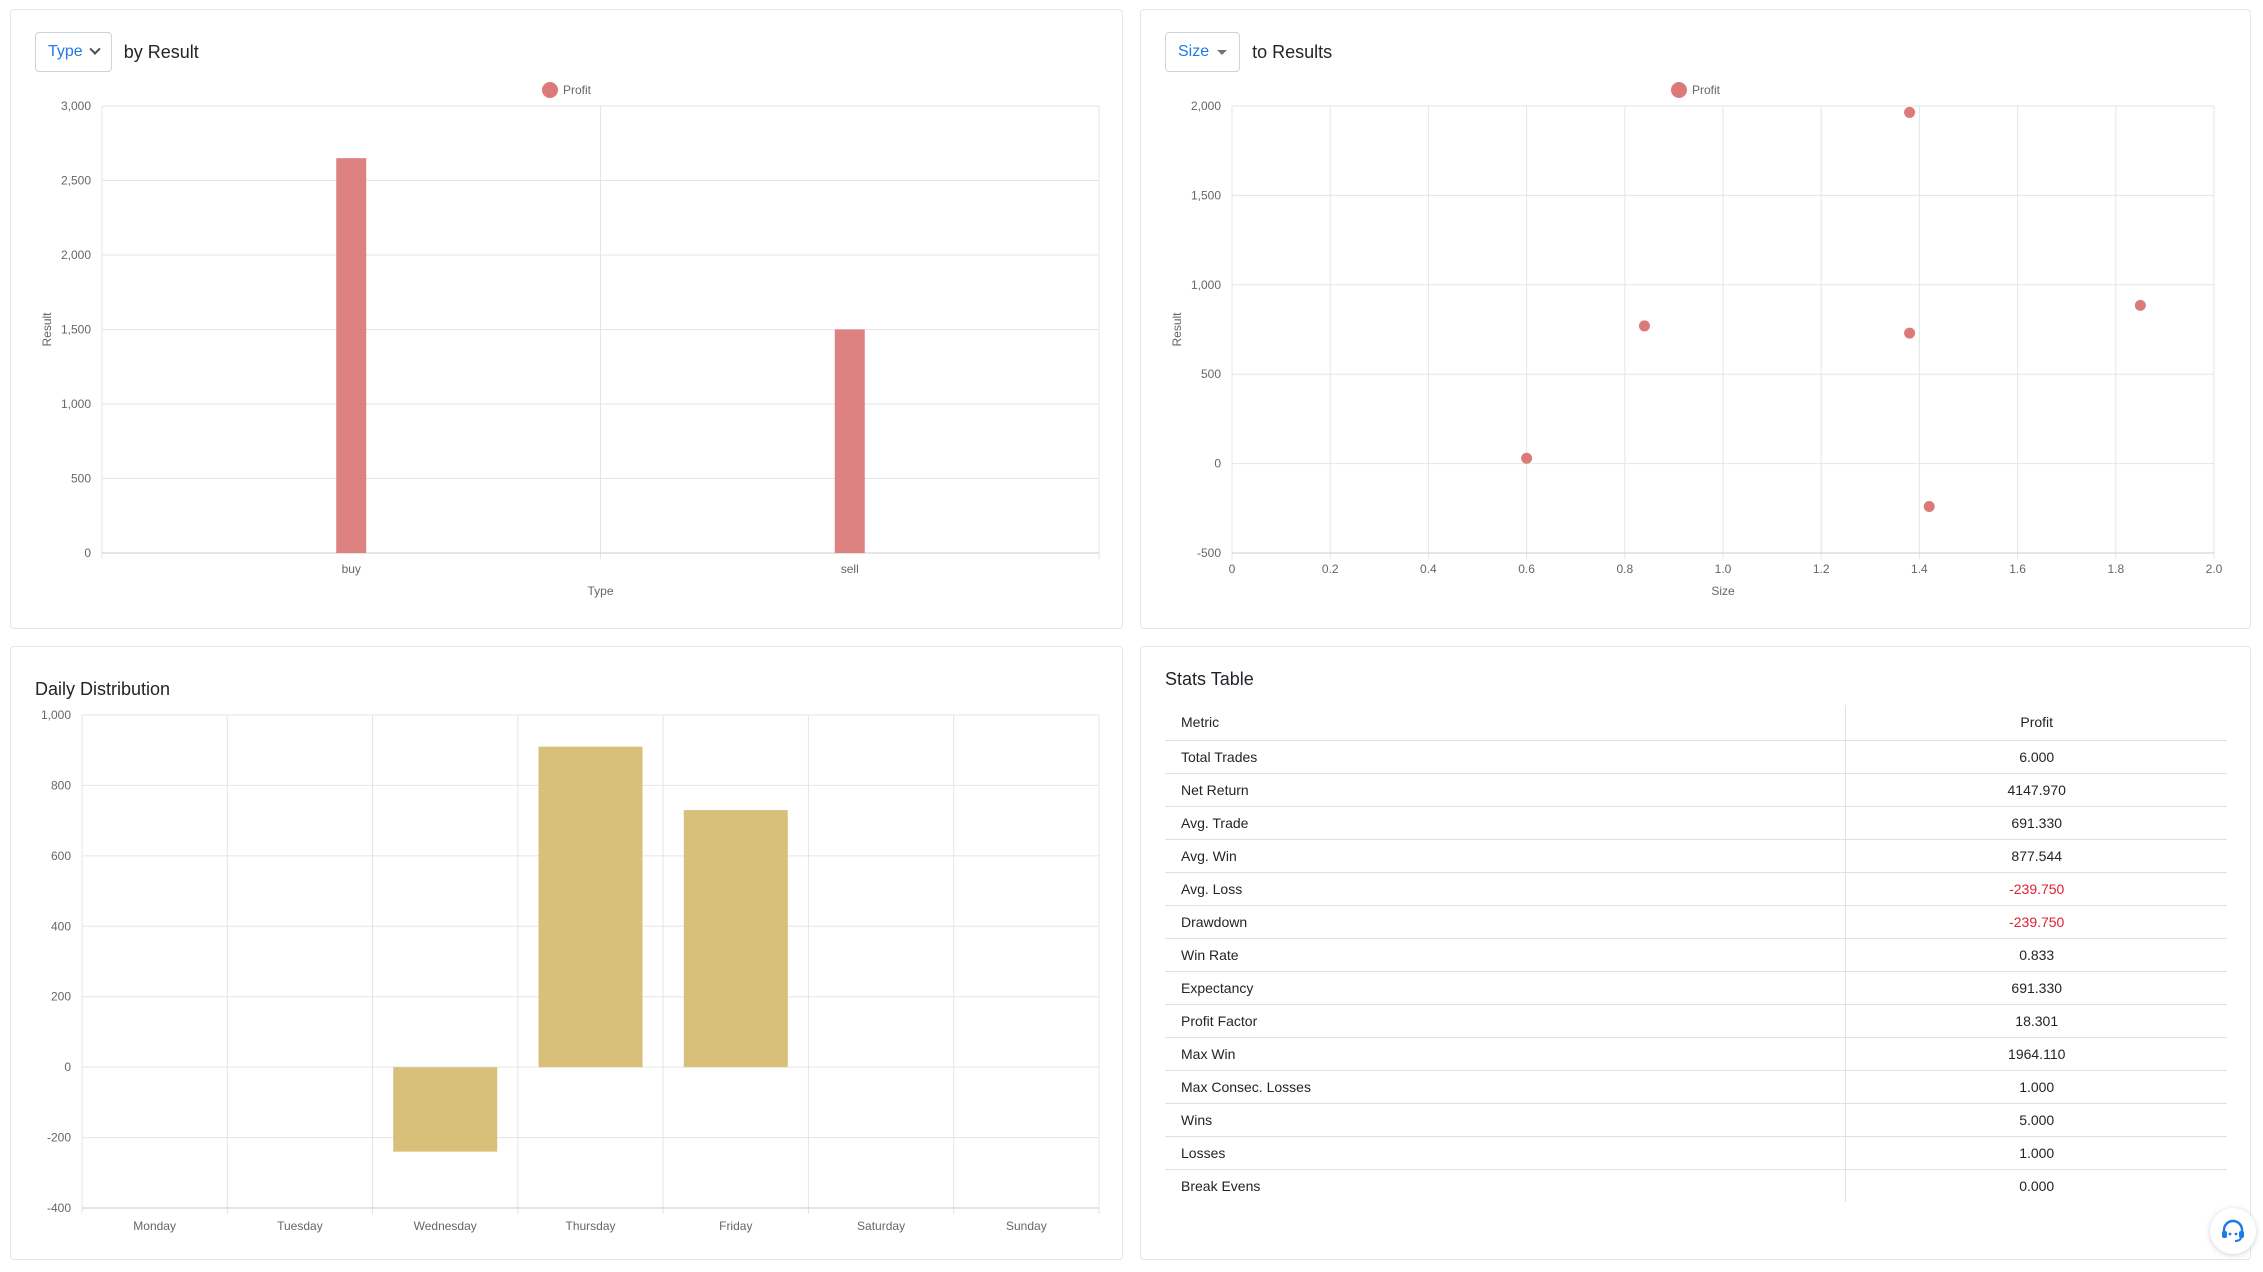  Describe the element at coordinates (1821, 569) in the screenshot. I see `x-tick-label: 1.2` at that location.